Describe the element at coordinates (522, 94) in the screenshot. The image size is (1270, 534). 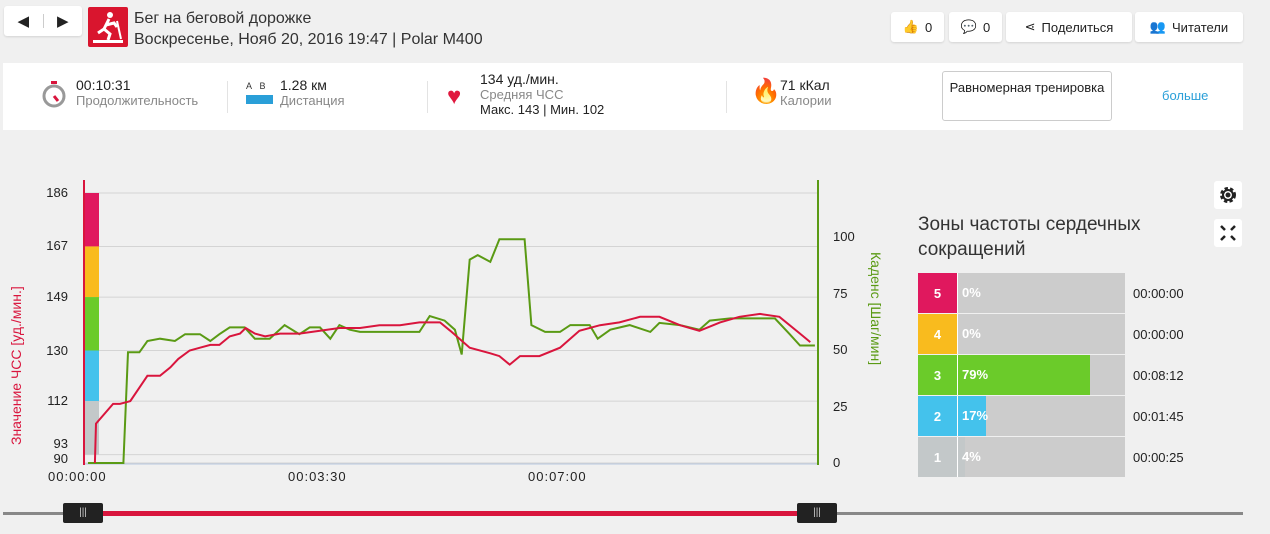
I see `hr-avg-label: Средняя ЧСС` at that location.